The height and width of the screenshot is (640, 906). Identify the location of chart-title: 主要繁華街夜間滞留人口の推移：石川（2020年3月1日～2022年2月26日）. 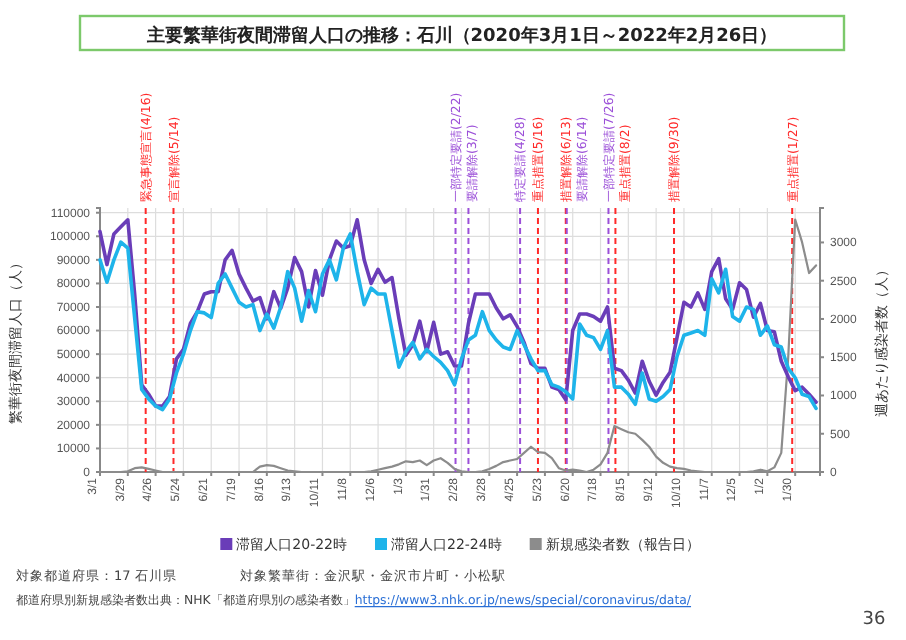
(461, 36).